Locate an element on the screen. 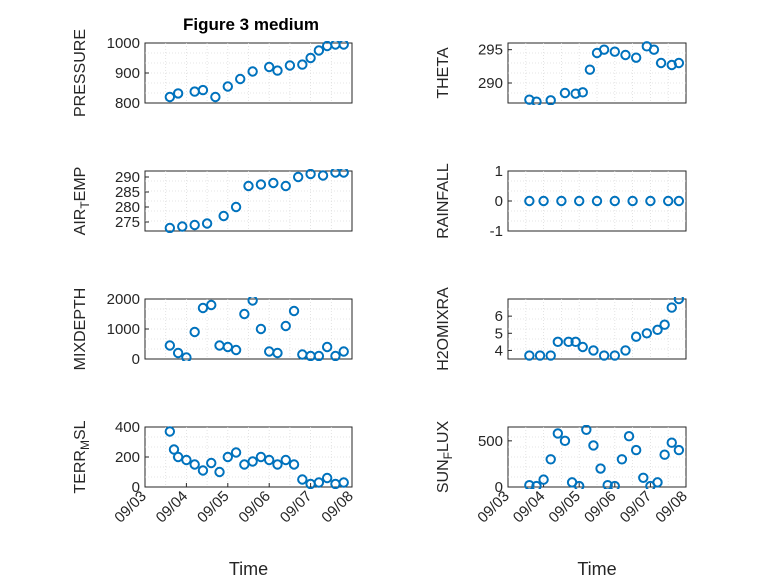 This screenshot has width=778, height=583. y-tick-label: 800 is located at coordinates (127, 103).